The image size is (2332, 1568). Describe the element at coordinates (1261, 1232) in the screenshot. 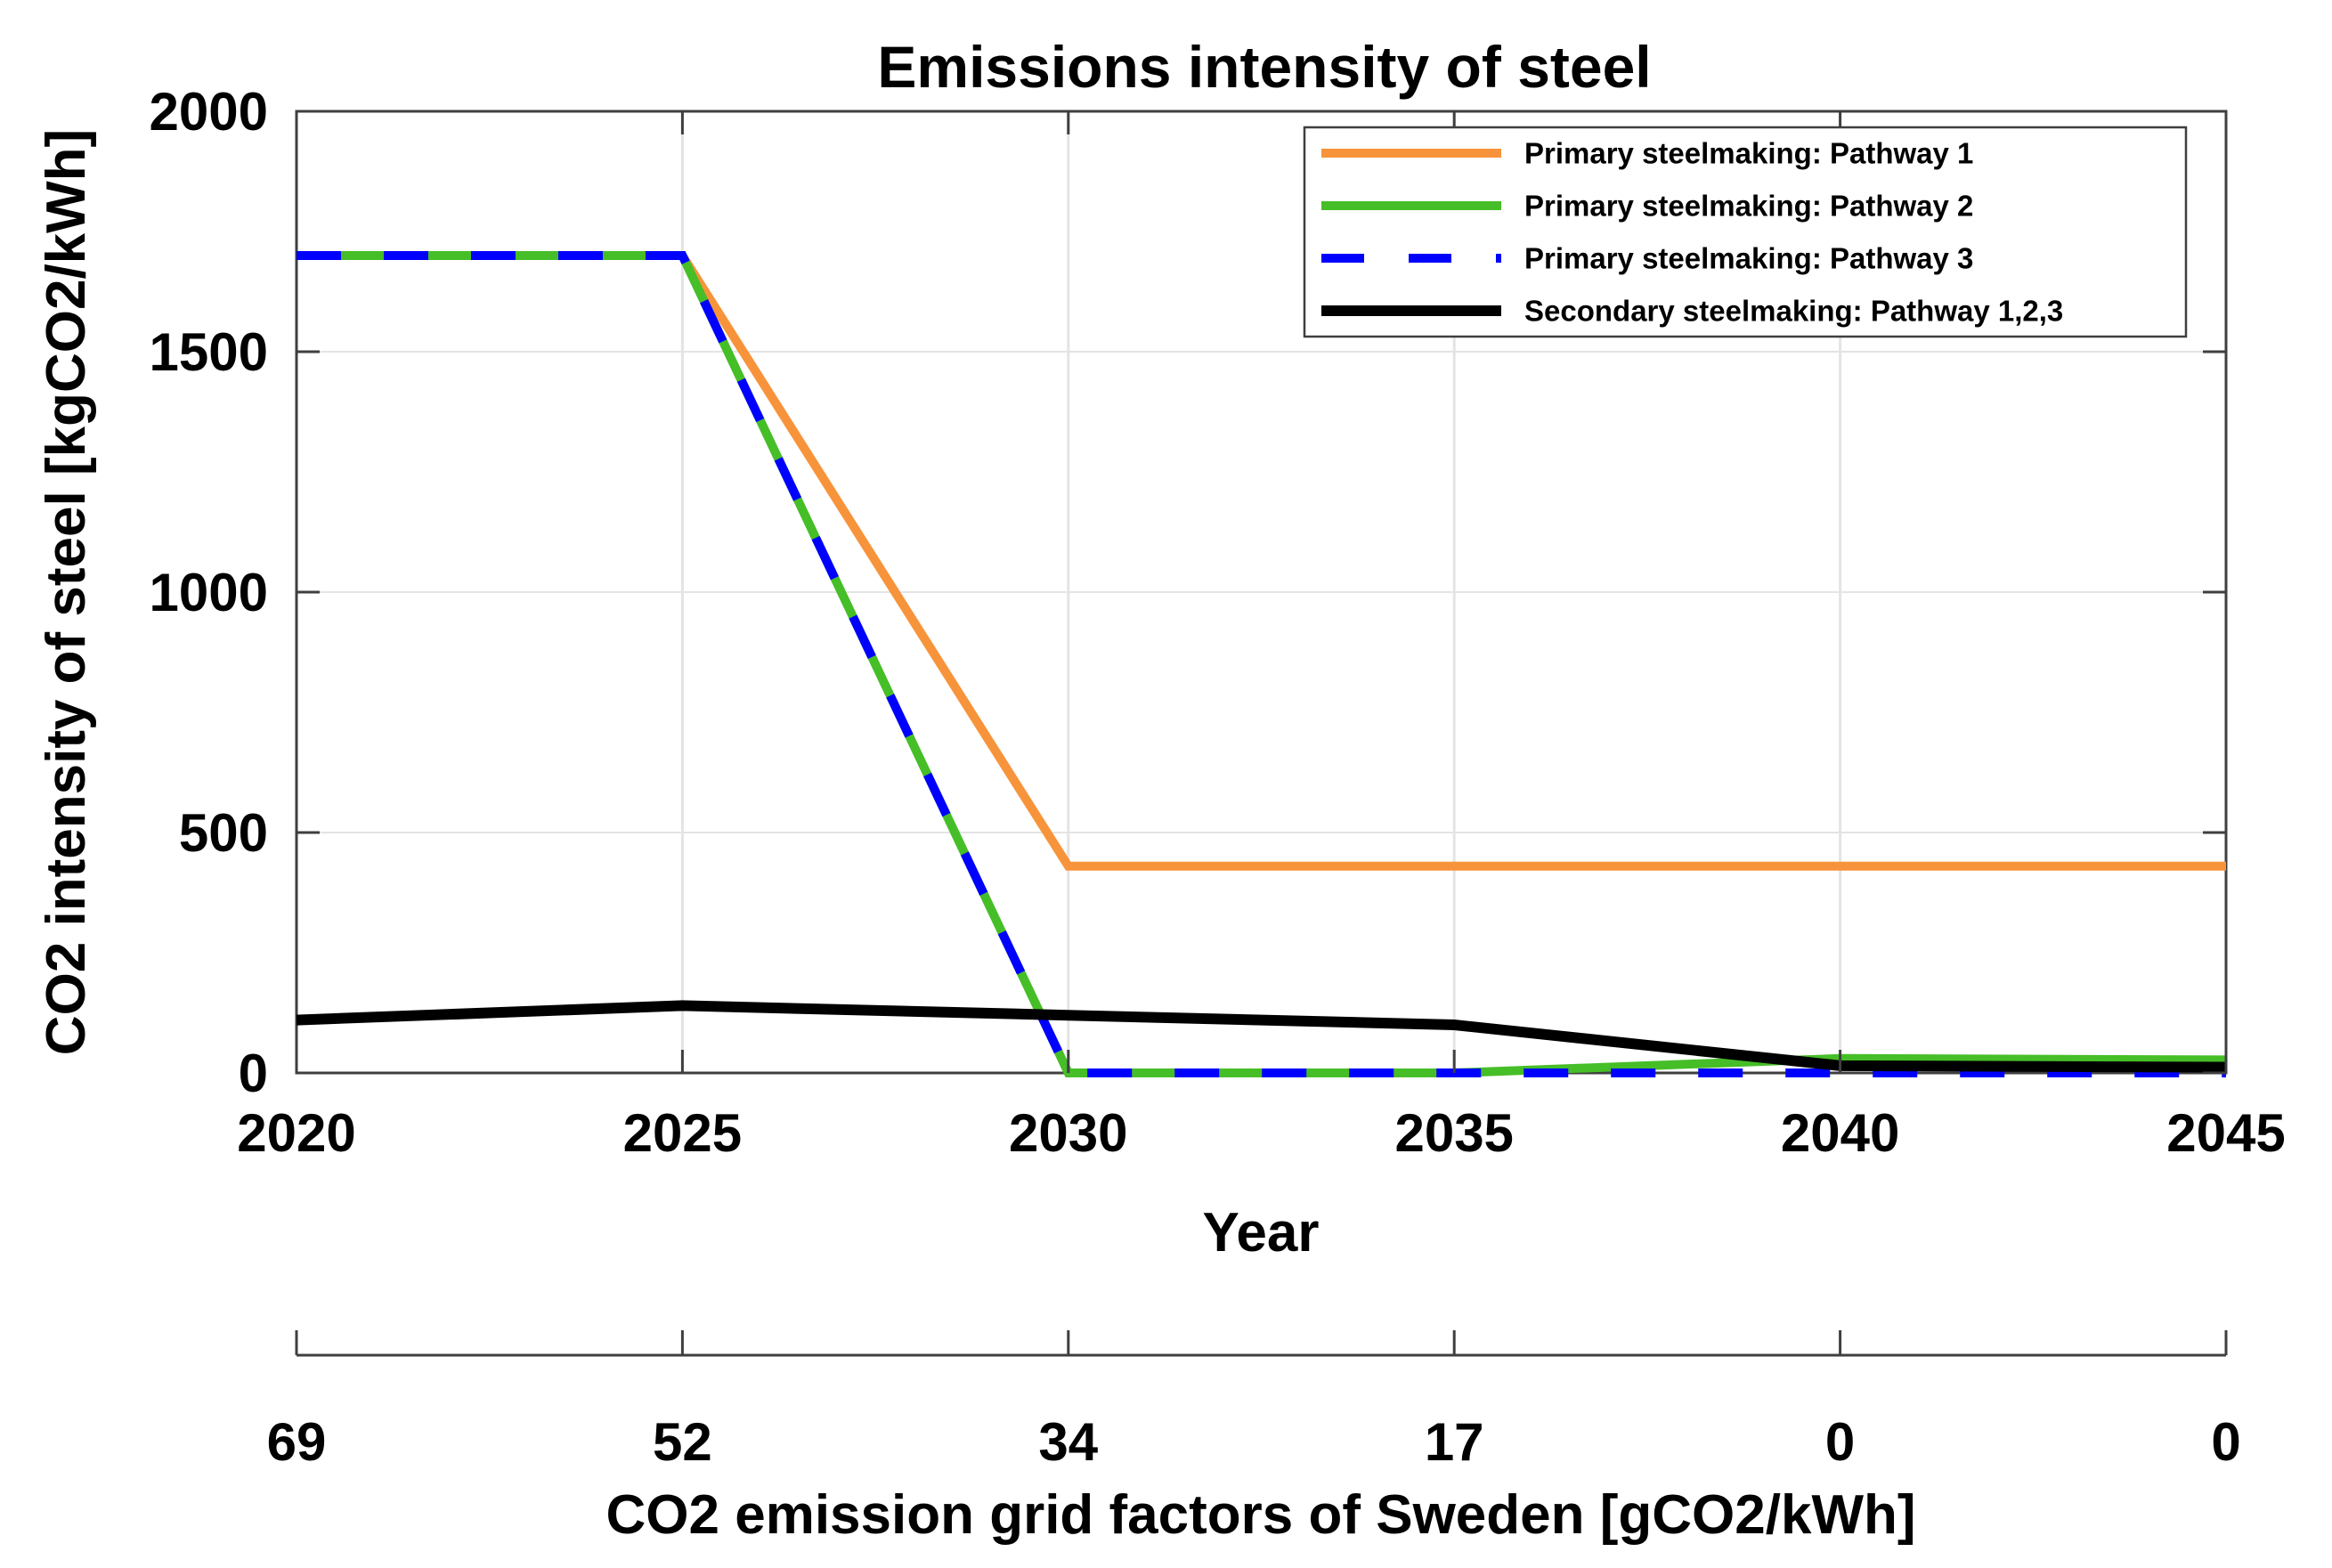

I see `x-axis-label: Year` at that location.